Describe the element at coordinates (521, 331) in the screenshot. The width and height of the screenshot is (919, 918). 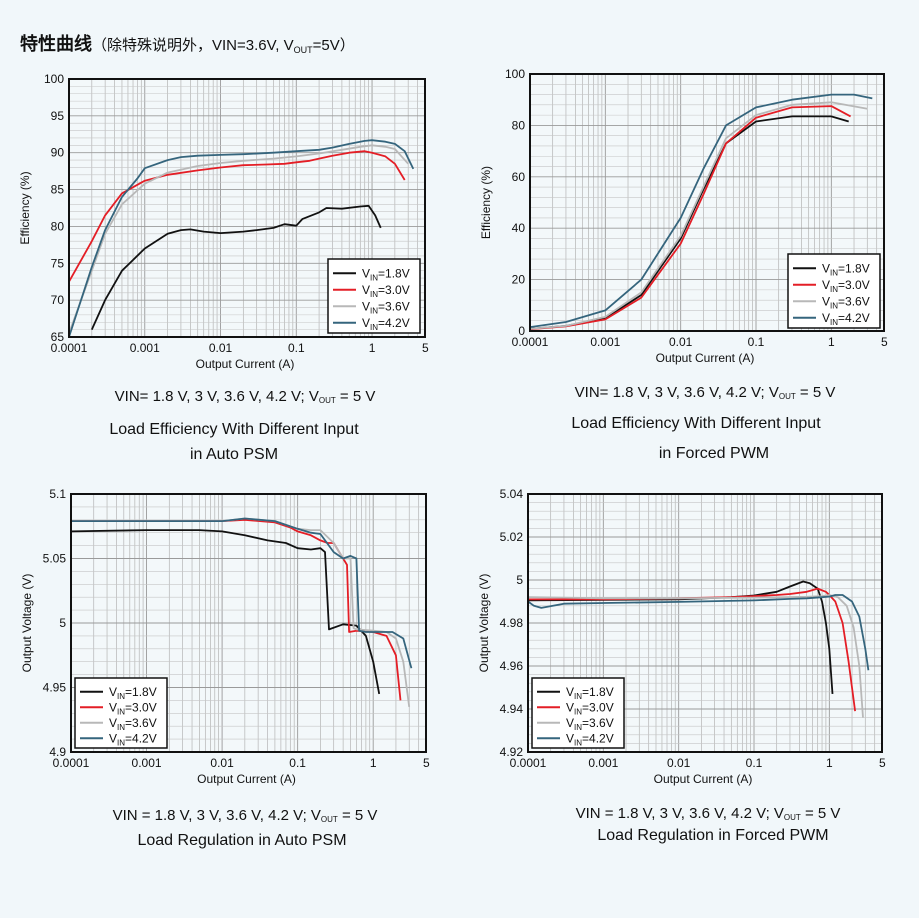
I see `efficiency-forced-pwm-y-tick-label: 0` at that location.